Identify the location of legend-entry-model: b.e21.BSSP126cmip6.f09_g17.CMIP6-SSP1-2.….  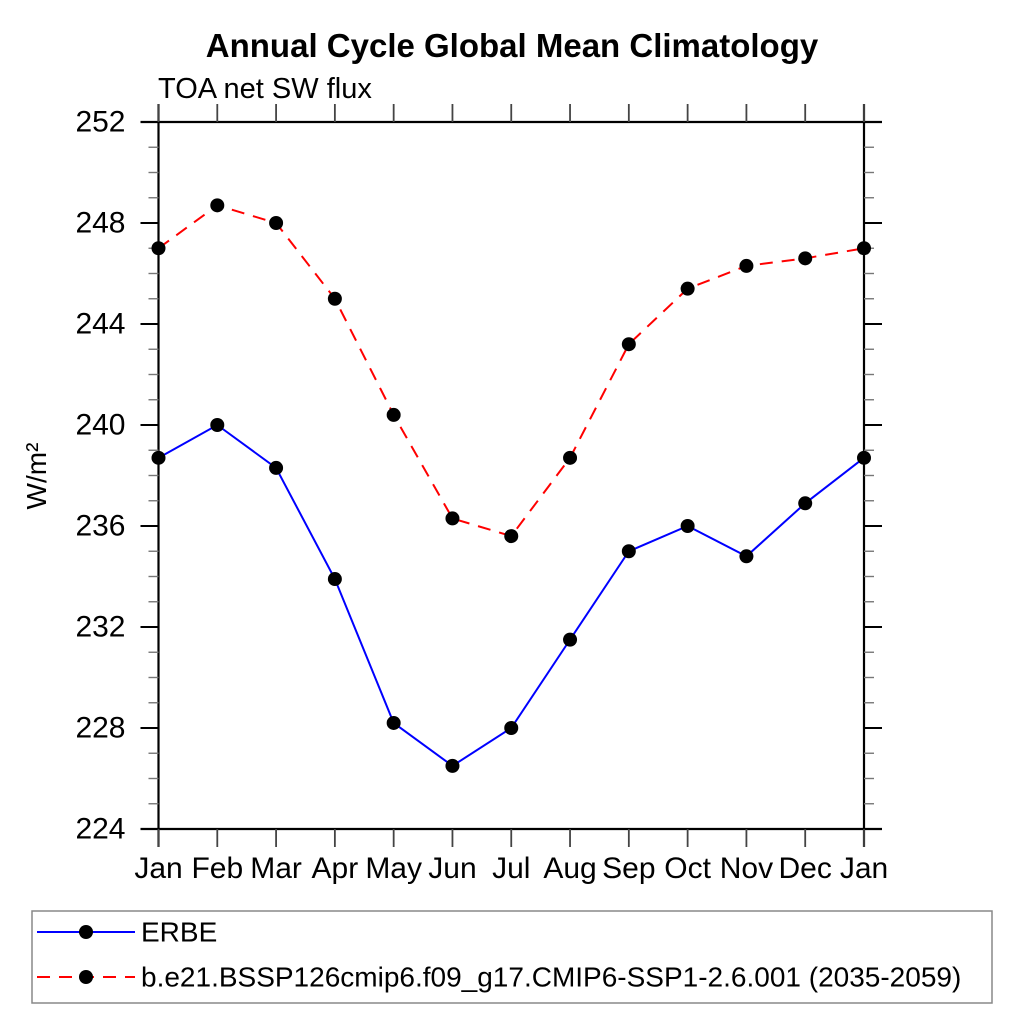
(499, 977).